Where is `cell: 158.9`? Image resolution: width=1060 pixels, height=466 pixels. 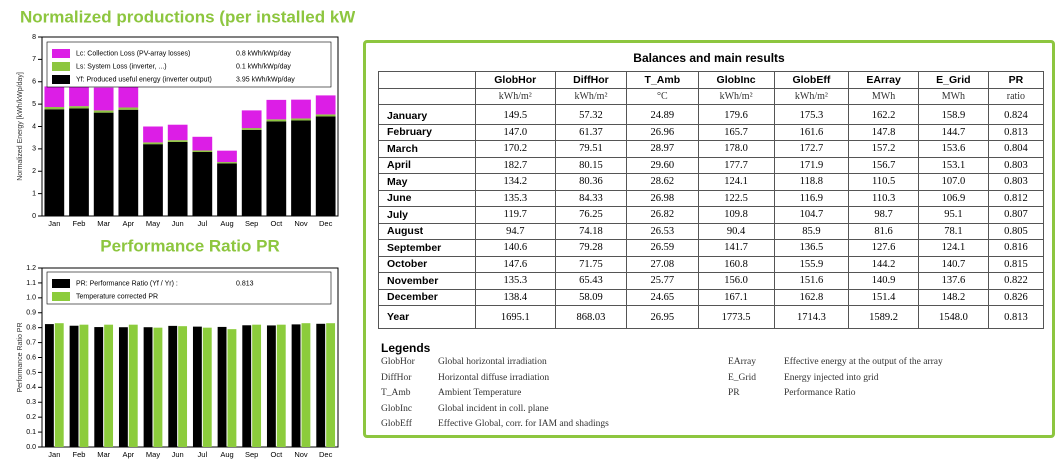 cell: 158.9 is located at coordinates (953, 114).